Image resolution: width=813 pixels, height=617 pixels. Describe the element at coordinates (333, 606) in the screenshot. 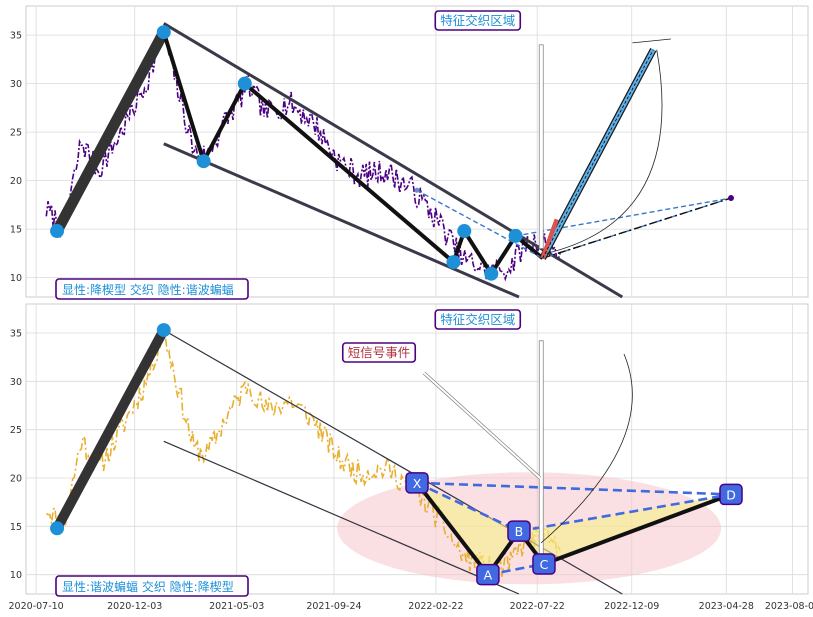

I see `x-tick-label: 2021-09-24` at that location.